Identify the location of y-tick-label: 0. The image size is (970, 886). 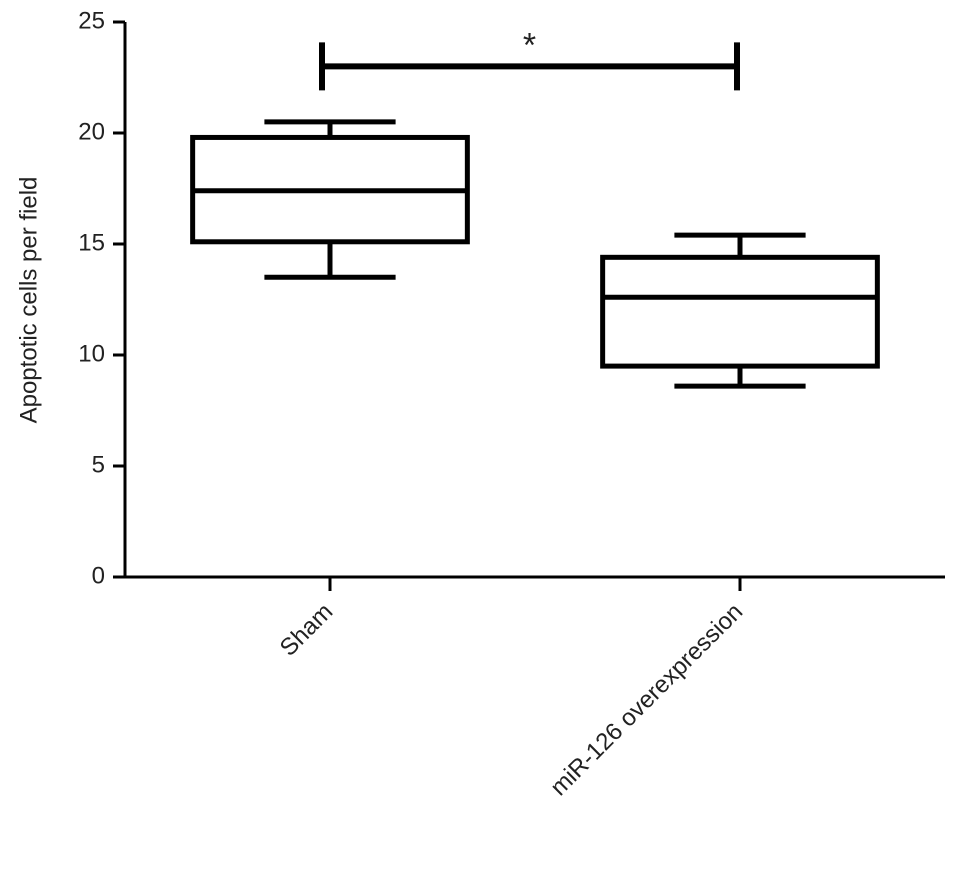
(98, 575).